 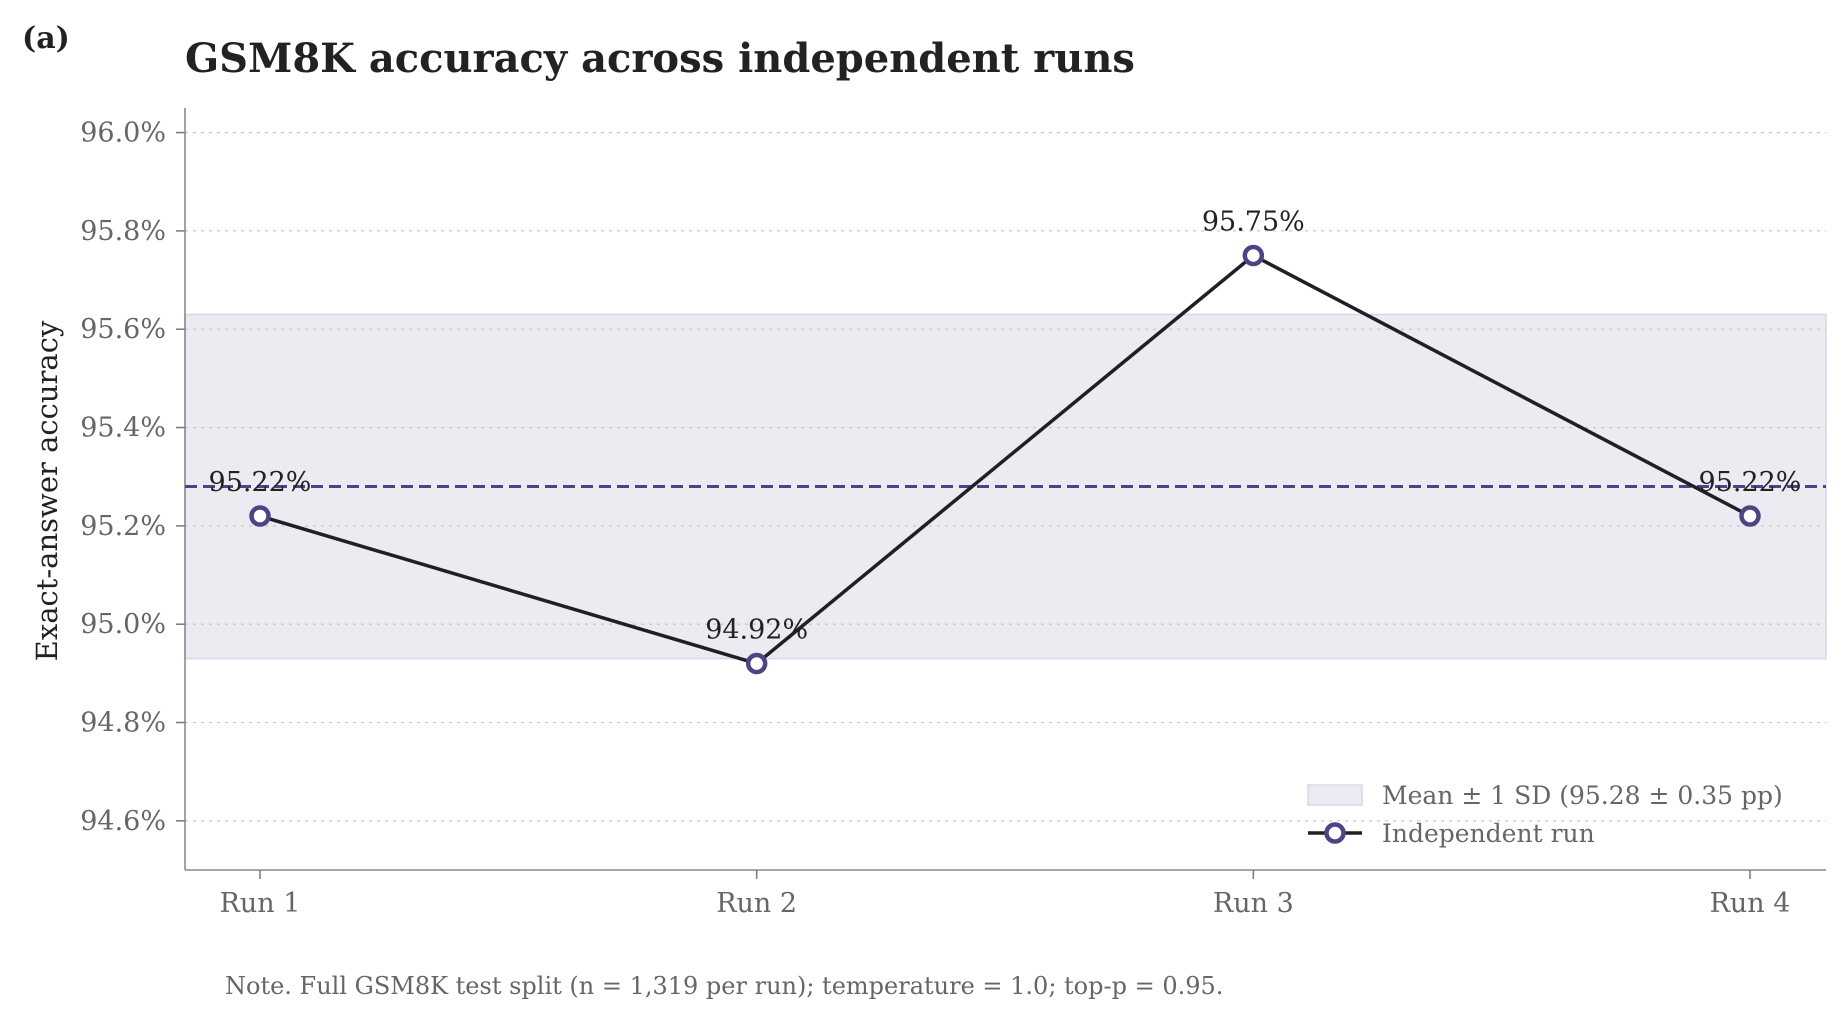 What do you see at coordinates (260, 903) in the screenshot?
I see `x-tick-label: Run 1` at bounding box center [260, 903].